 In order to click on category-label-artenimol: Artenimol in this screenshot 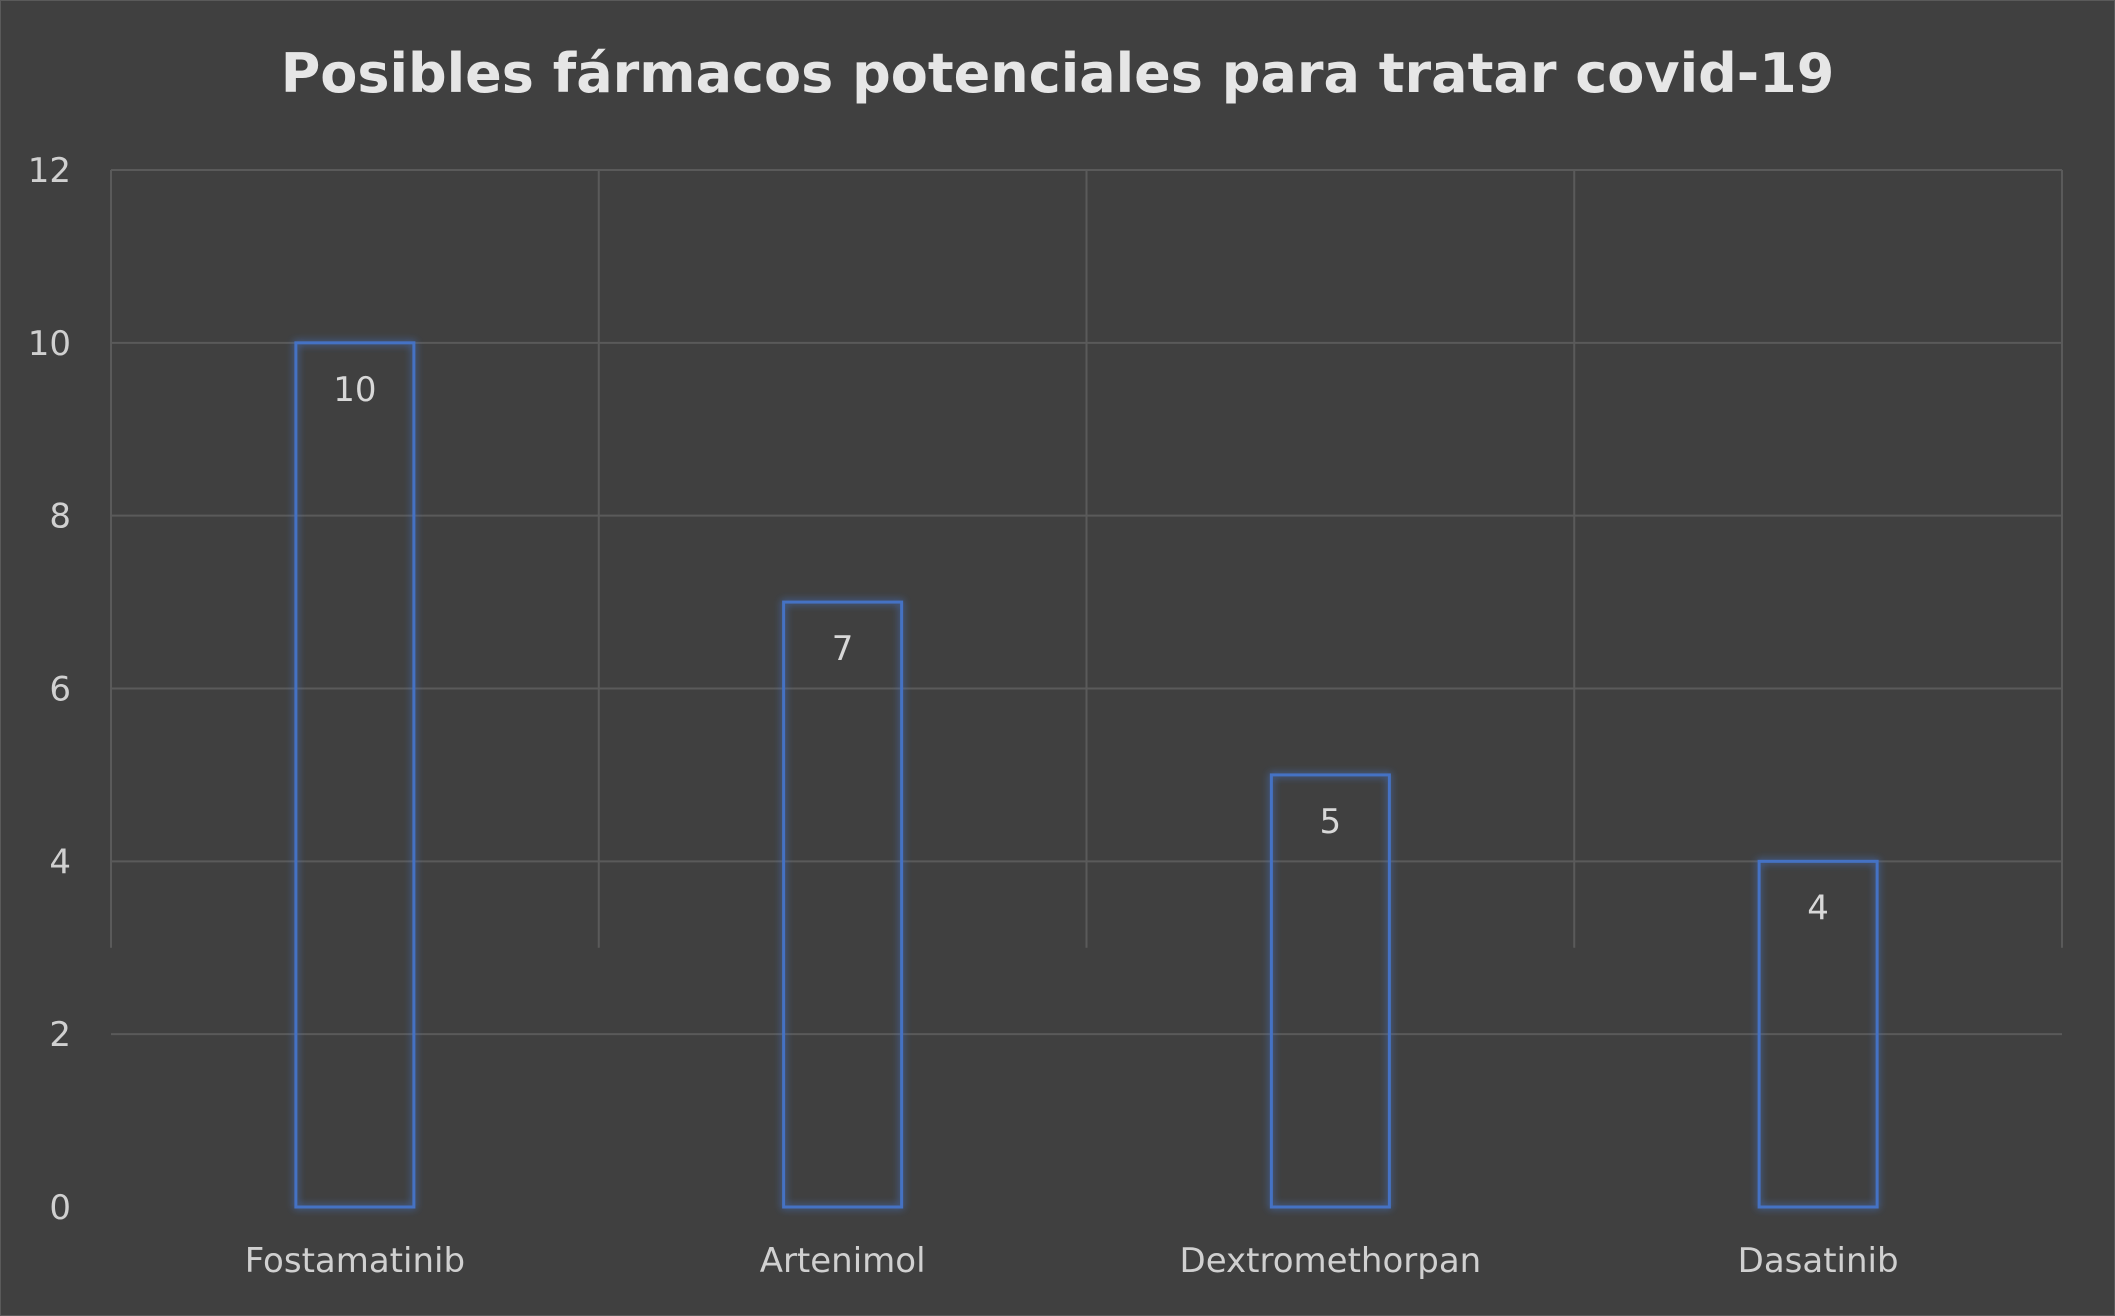, I will do `click(843, 1261)`.